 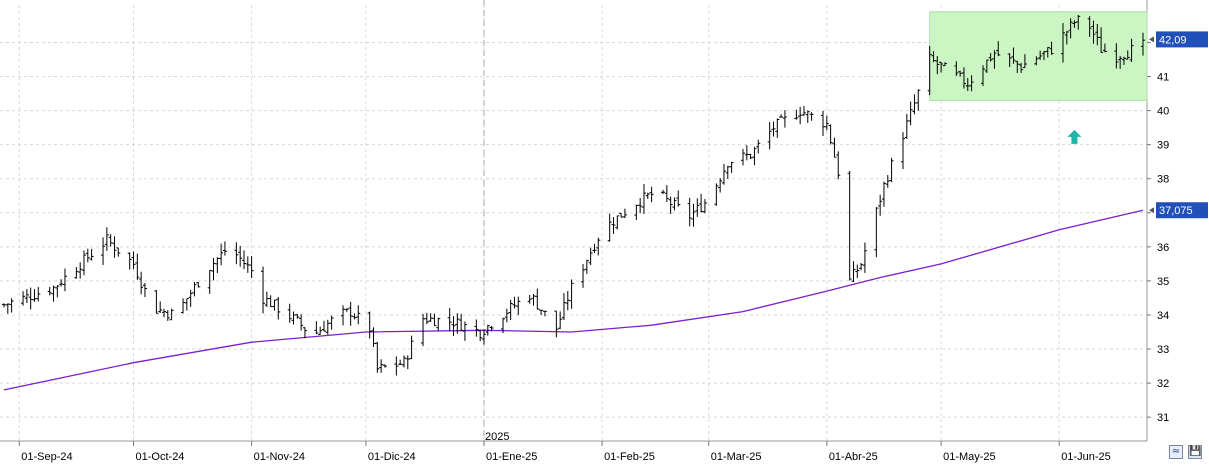 I want to click on panel-toggle-icon: ≈, so click(x=1176, y=452).